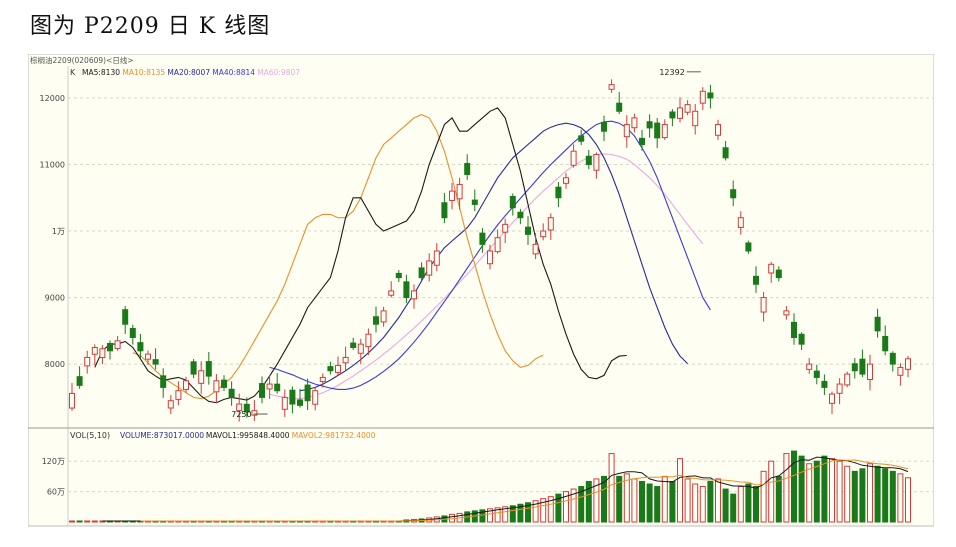  Describe the element at coordinates (58, 231) in the screenshot. I see `price-tick-label: 1万` at that location.